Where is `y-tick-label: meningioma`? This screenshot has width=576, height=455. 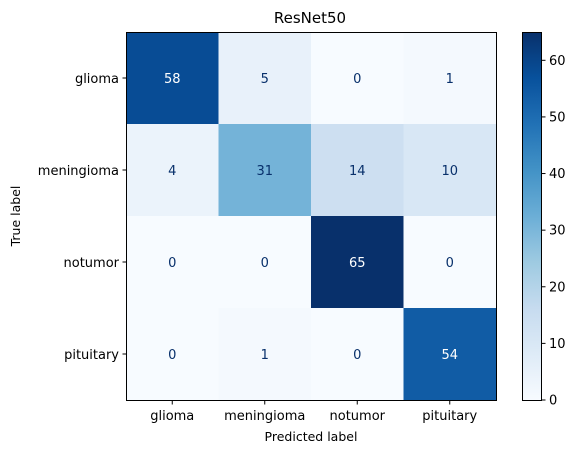
y-tick-label: meningioma is located at coordinates (78, 171).